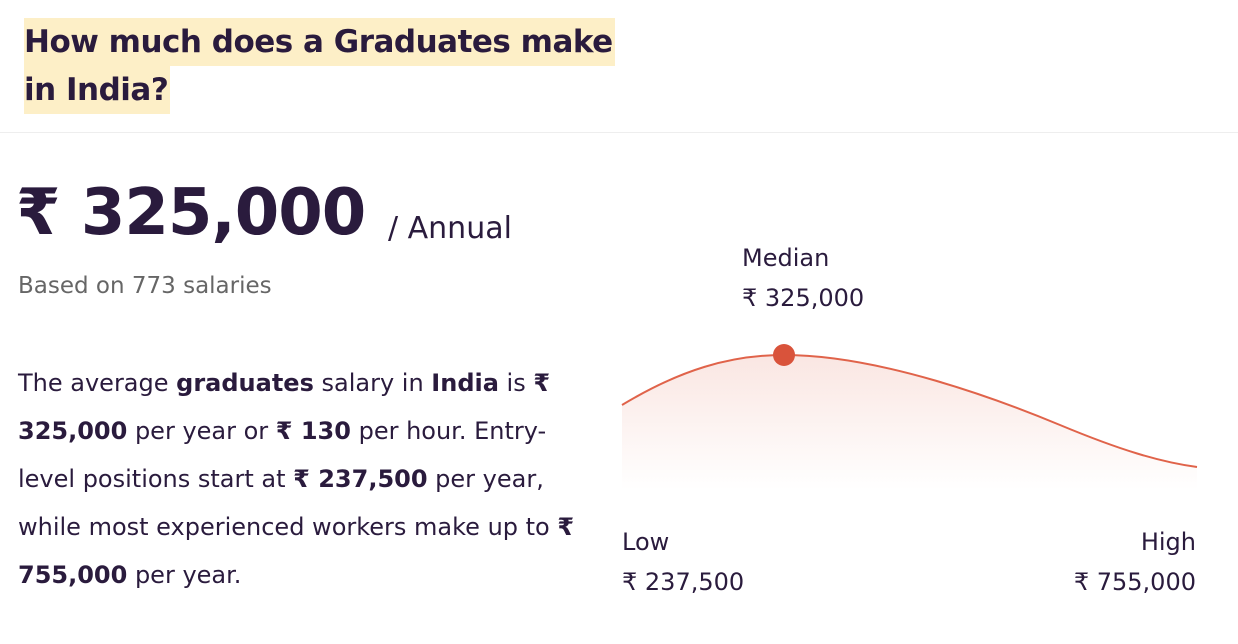 This screenshot has height=644, width=1238. What do you see at coordinates (683, 582) in the screenshot?
I see `low-value: ₹ 237,500` at bounding box center [683, 582].